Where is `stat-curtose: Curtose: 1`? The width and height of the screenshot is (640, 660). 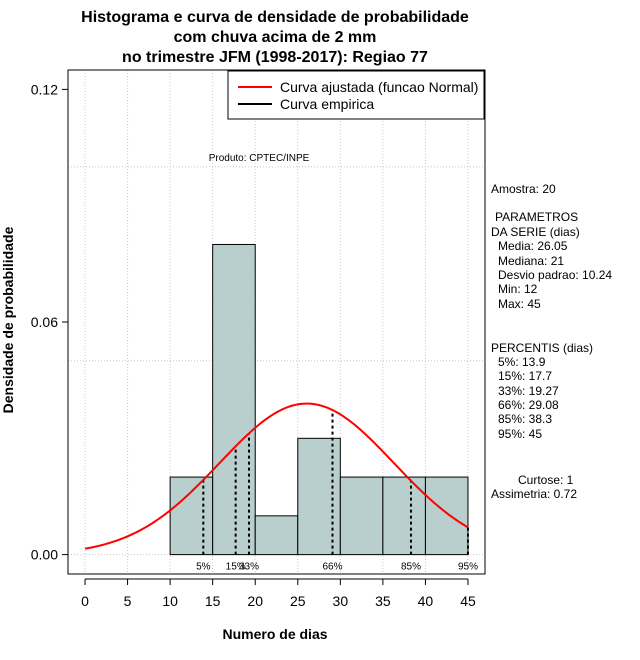
stat-curtose: Curtose: 1 is located at coordinates (546, 480).